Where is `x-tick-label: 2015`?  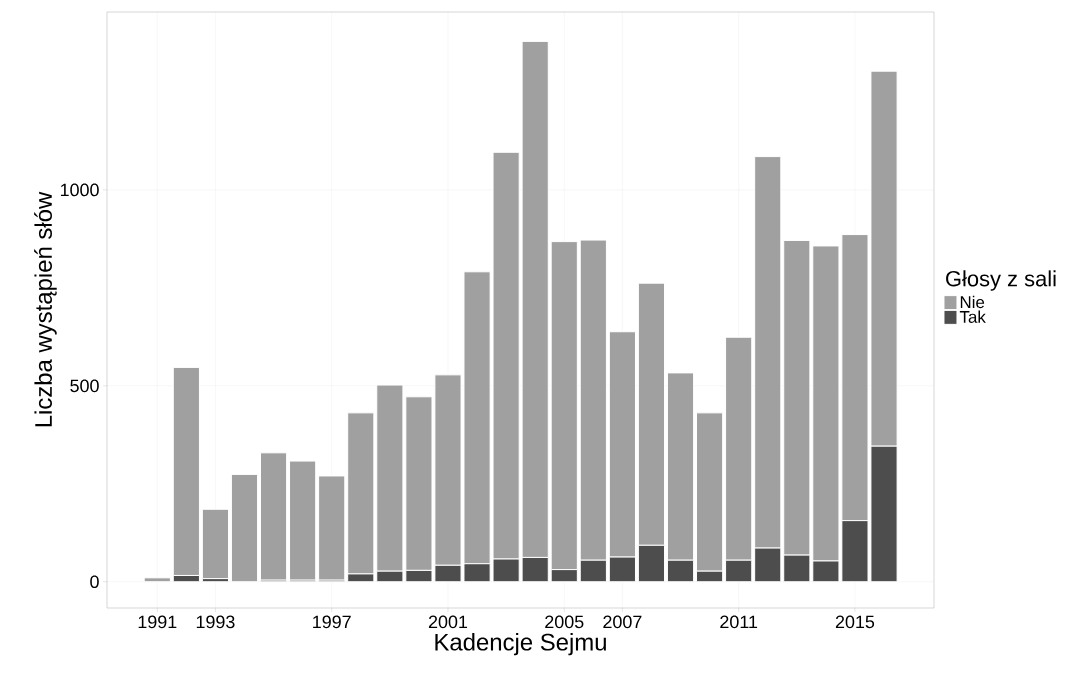 x-tick-label: 2015 is located at coordinates (855, 622).